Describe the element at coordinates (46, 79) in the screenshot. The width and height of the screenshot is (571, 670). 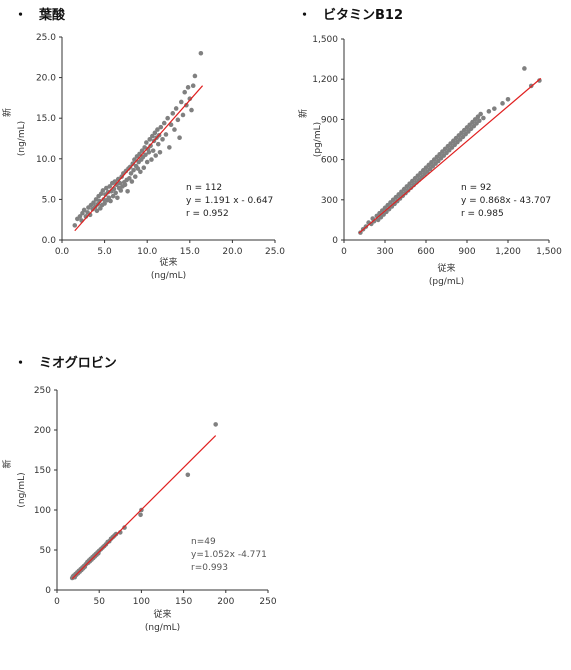
I see `folate-y-tick-label: 20.0` at that location.